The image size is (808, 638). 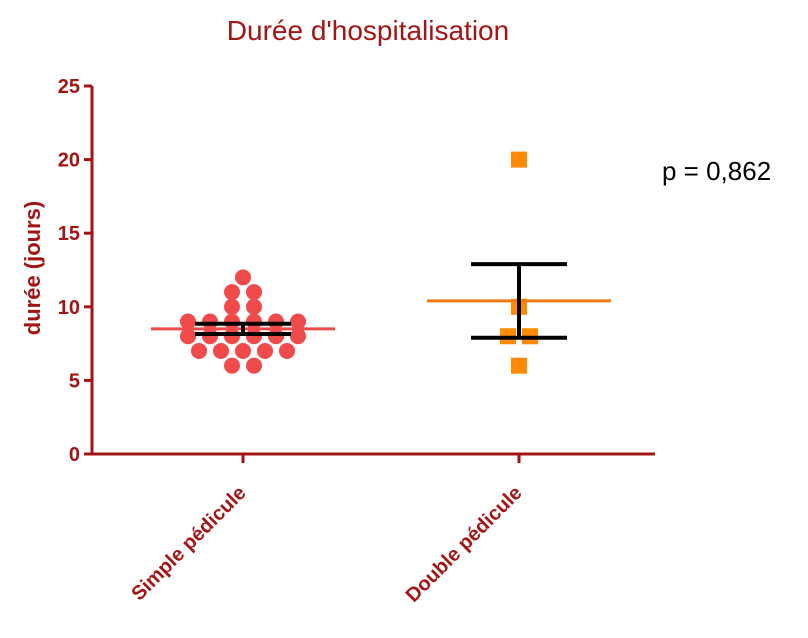 I want to click on y-tick-label: 25, so click(x=69, y=87).